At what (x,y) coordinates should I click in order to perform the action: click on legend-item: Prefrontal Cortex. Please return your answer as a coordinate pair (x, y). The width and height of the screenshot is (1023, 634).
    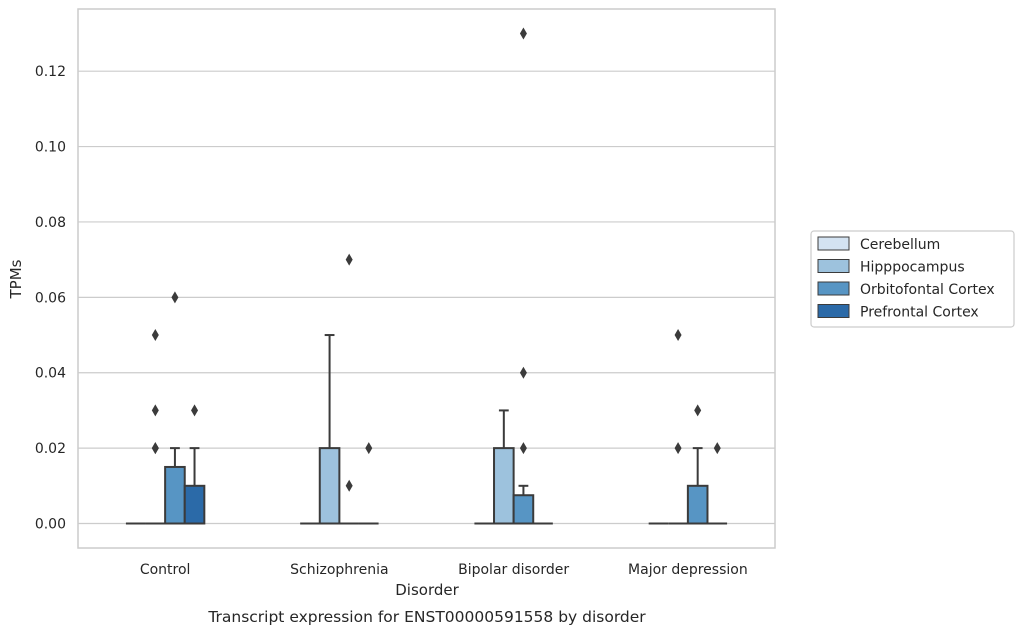
    Looking at the image, I should click on (898, 312).